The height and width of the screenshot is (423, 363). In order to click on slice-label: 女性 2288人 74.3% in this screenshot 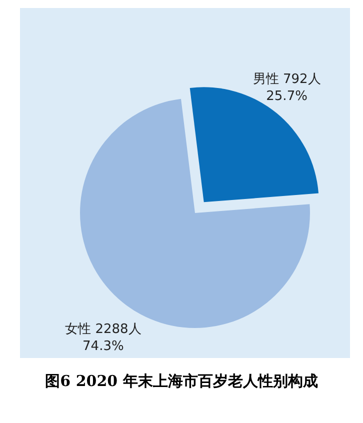, I will do `click(103, 338)`.